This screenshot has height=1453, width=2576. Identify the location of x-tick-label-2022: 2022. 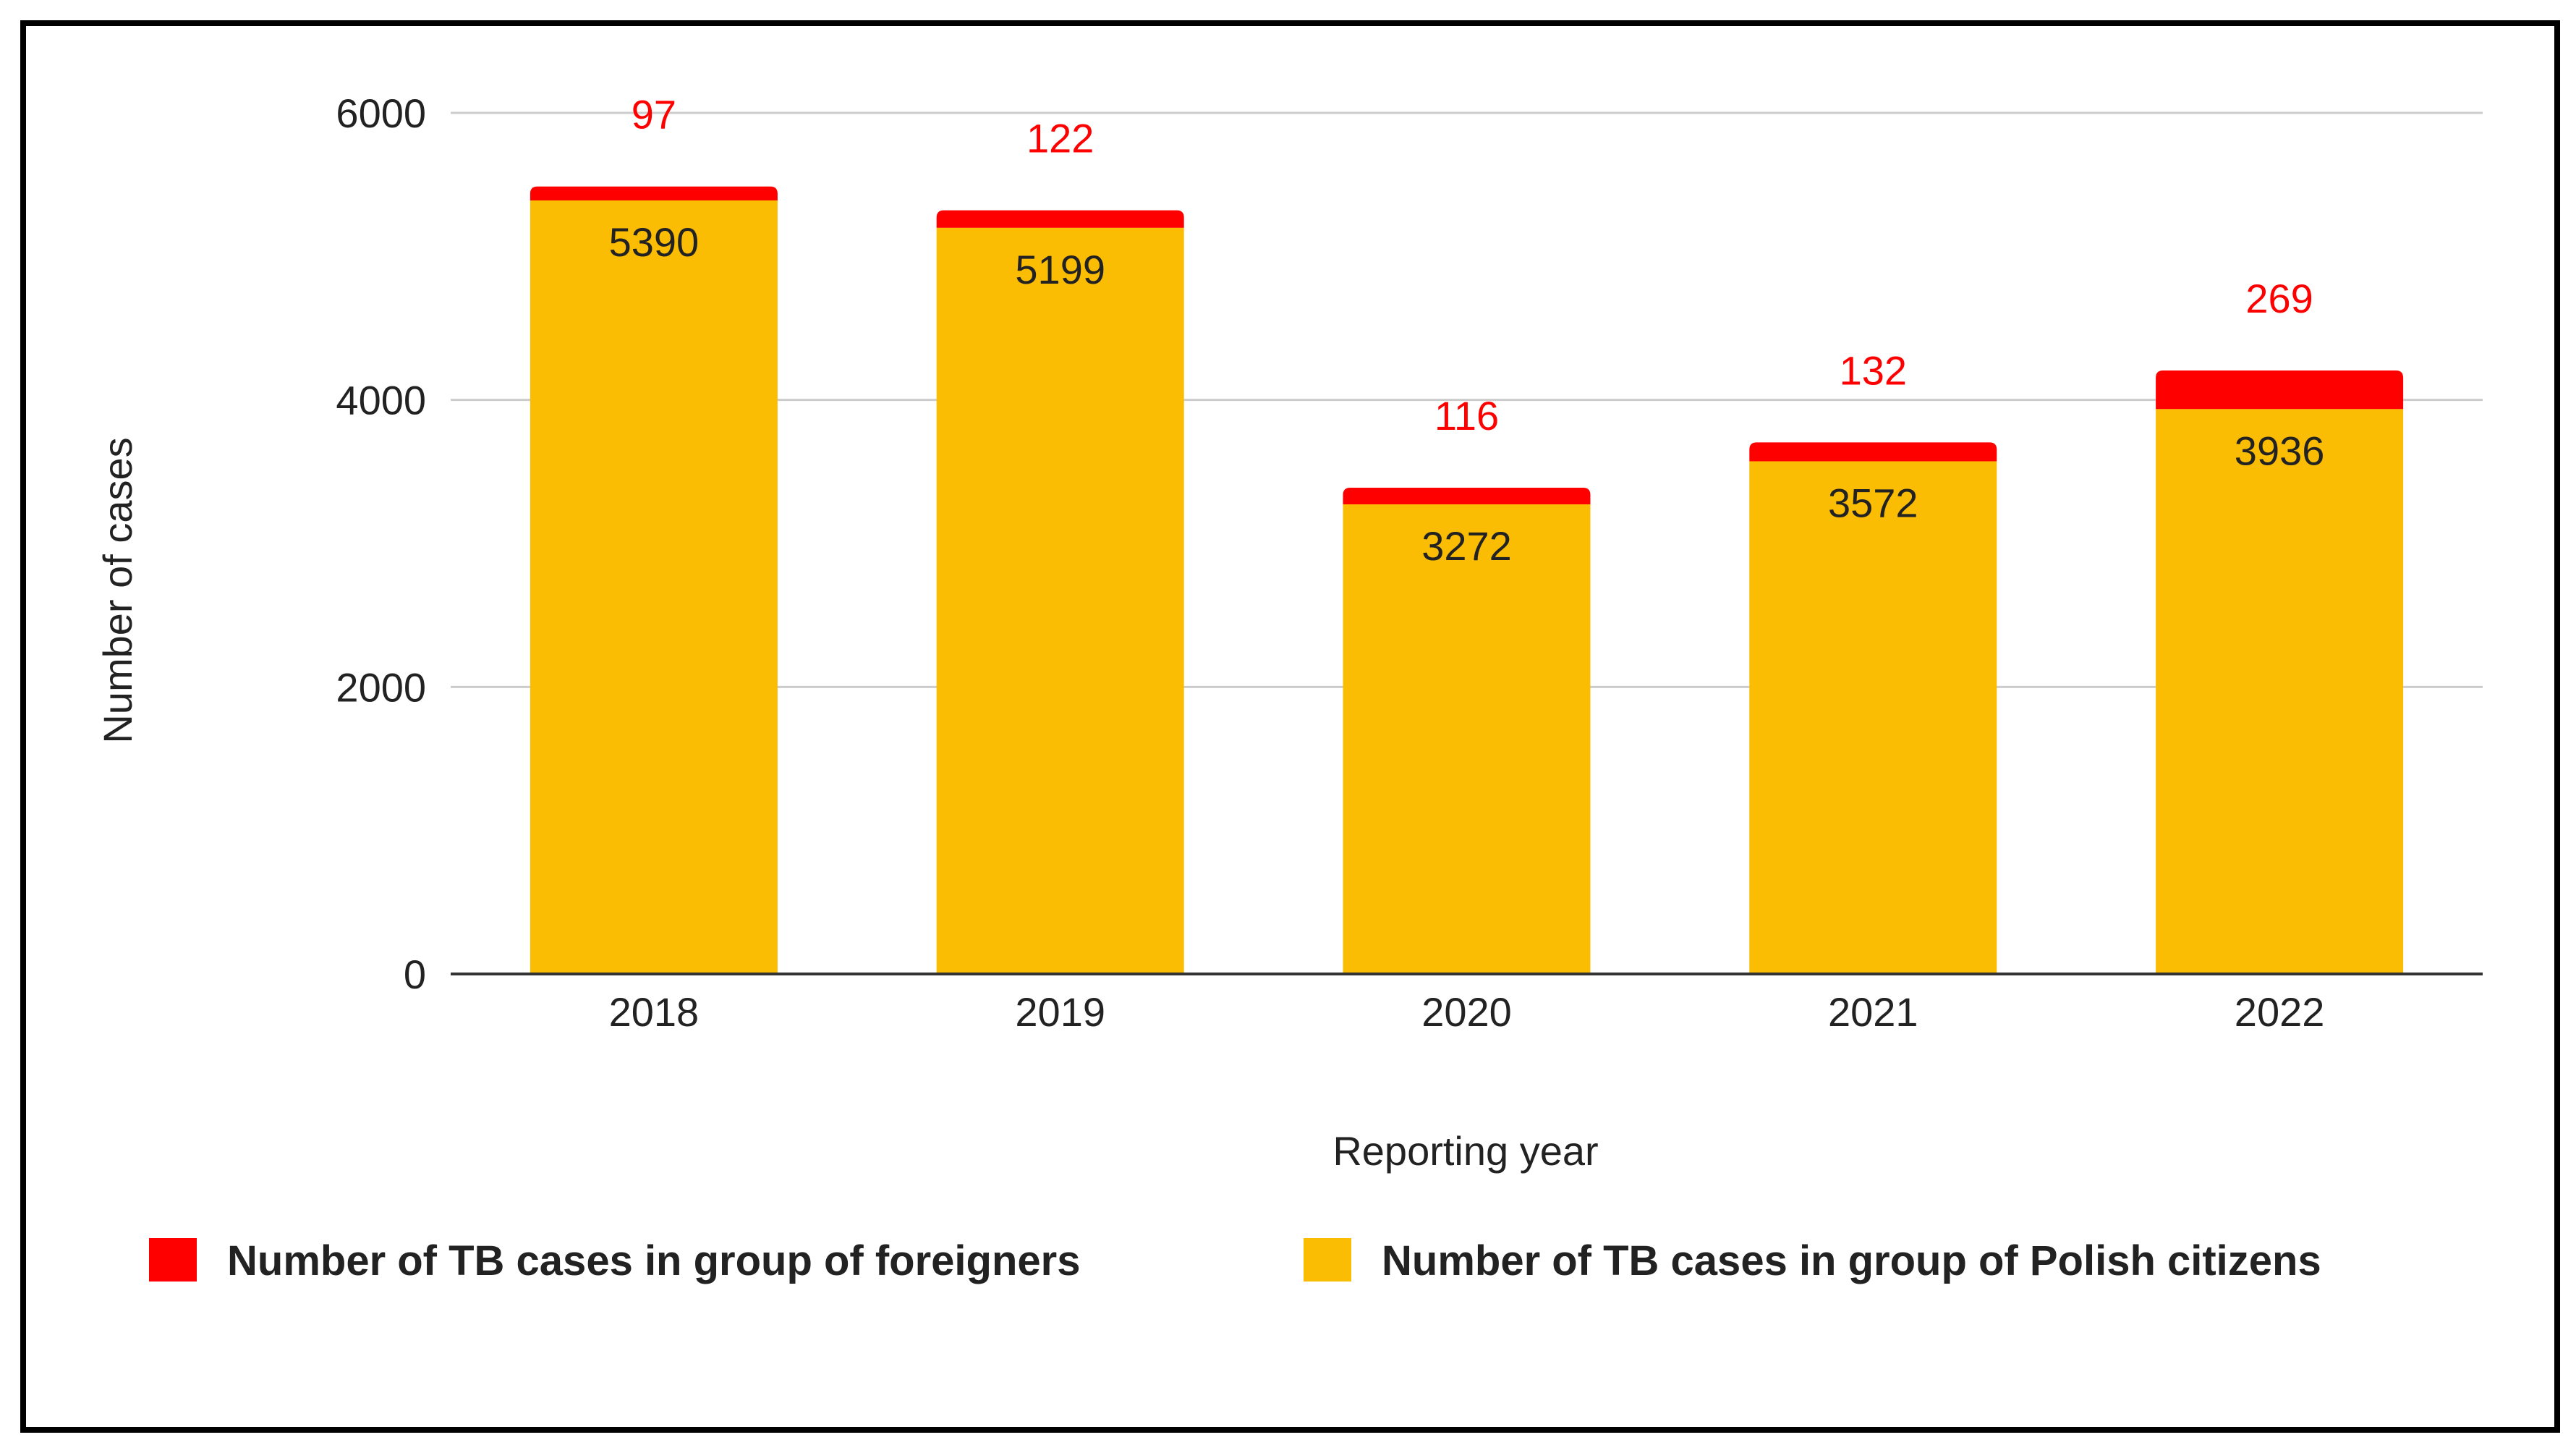
(2280, 1012).